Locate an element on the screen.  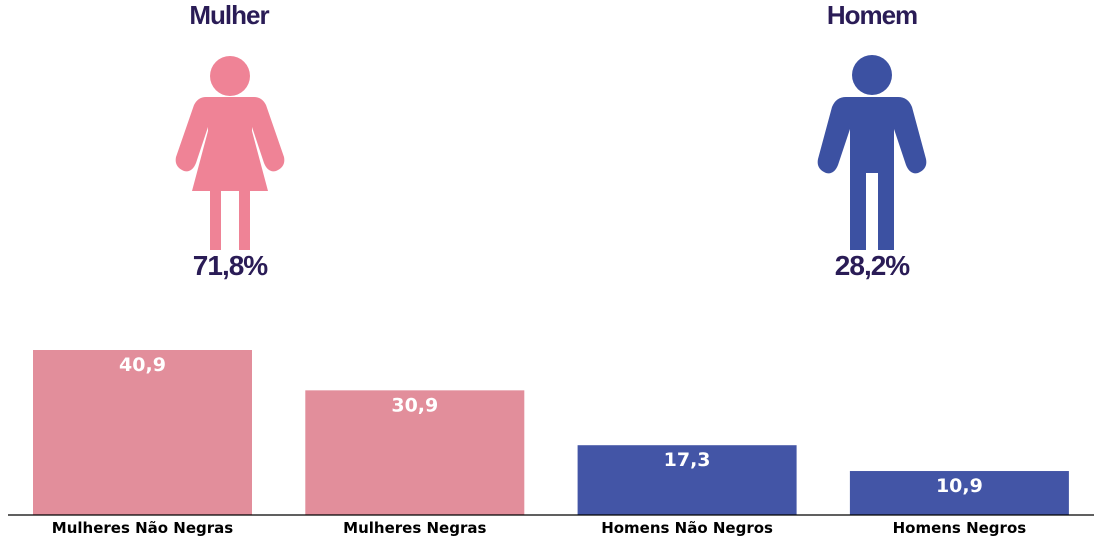
male-percent: 28,2% is located at coordinates (872, 265).